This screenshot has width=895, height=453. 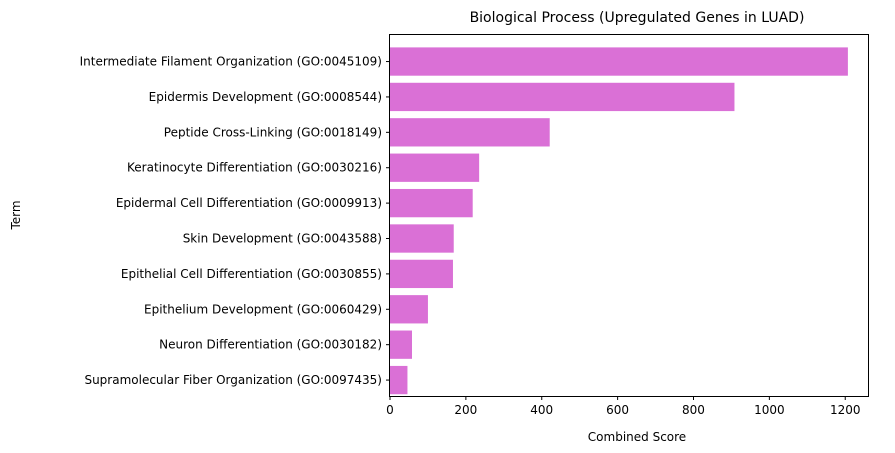 What do you see at coordinates (390, 410) in the screenshot?
I see `x-tick-label: 0` at bounding box center [390, 410].